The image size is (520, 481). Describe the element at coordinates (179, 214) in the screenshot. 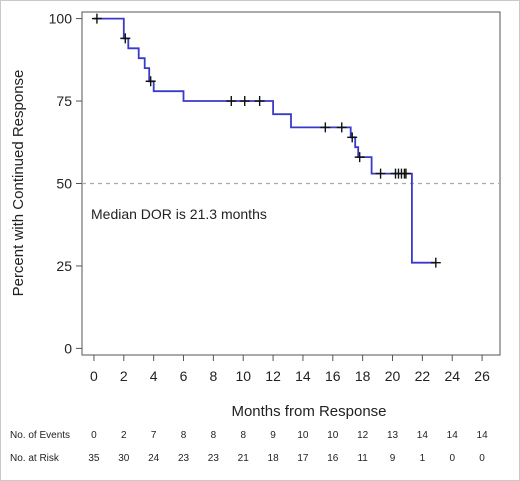

I see `median-annotation: Median DOR is 21.3 months` at that location.